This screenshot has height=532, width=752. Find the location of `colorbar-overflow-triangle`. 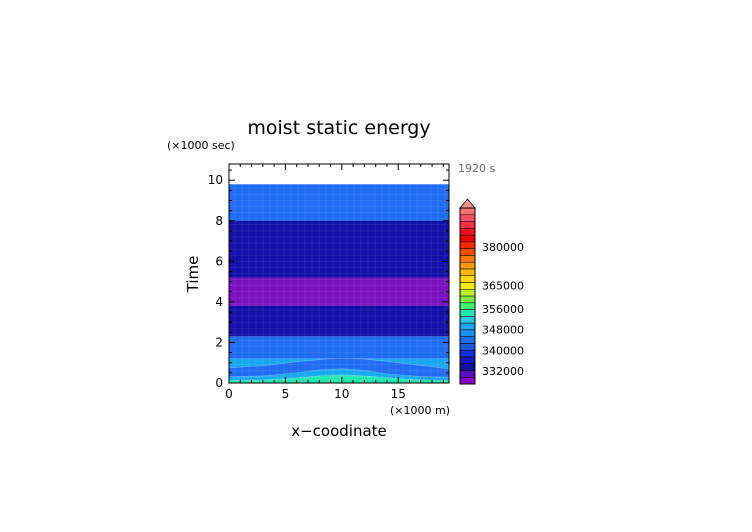

colorbar-overflow-triangle is located at coordinates (467, 203).